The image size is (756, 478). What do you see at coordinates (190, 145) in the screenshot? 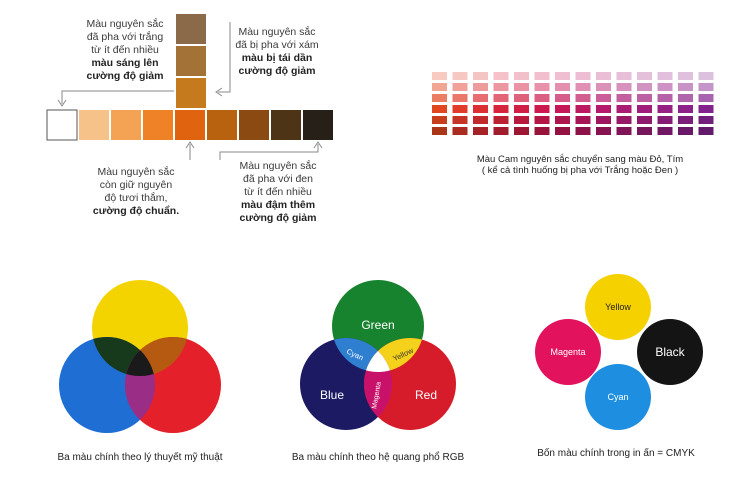
I see `pure-arrow-head` at bounding box center [190, 145].